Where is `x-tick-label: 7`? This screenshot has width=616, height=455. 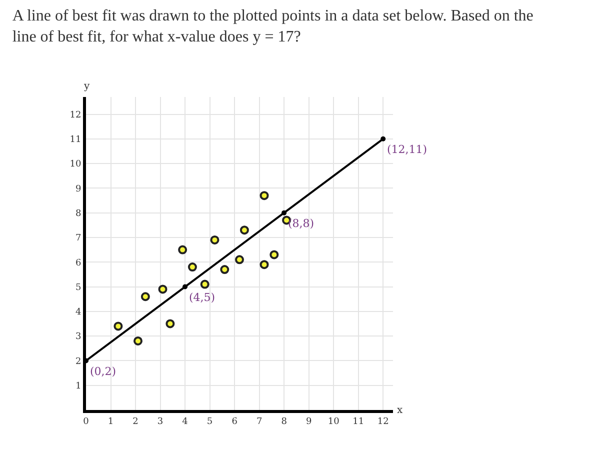 x-tick-label: 7 is located at coordinates (259, 421).